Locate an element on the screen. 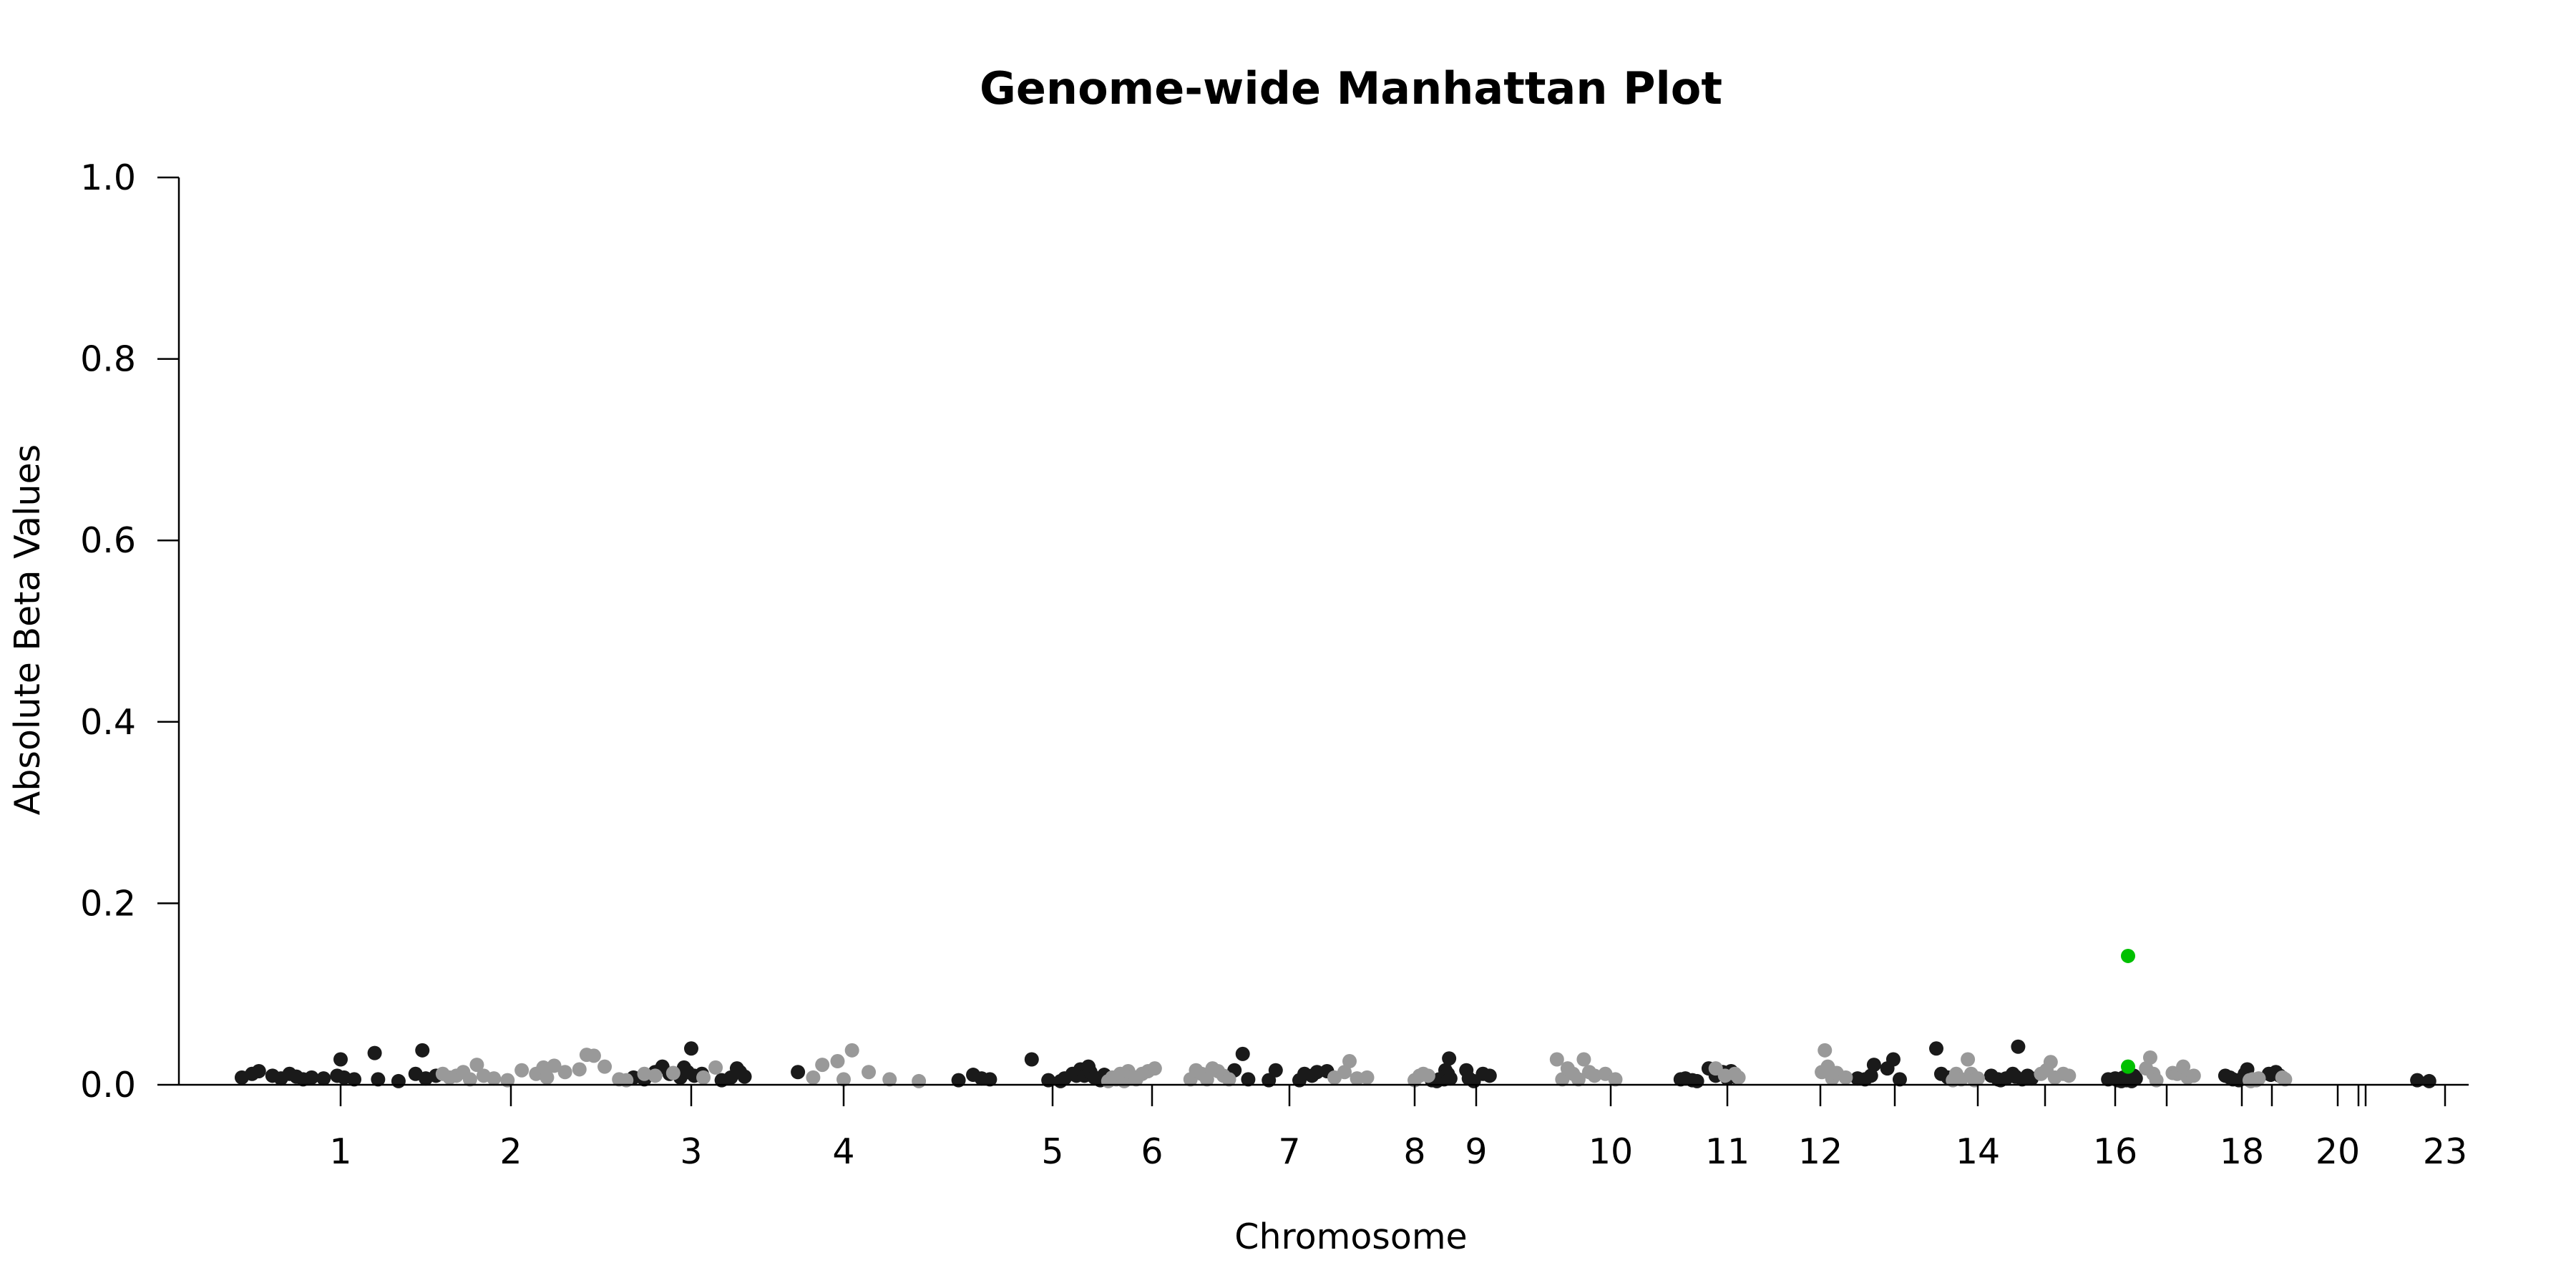 The width and height of the screenshot is (2576, 1288). x-tick-label: 6 is located at coordinates (1152, 1151).